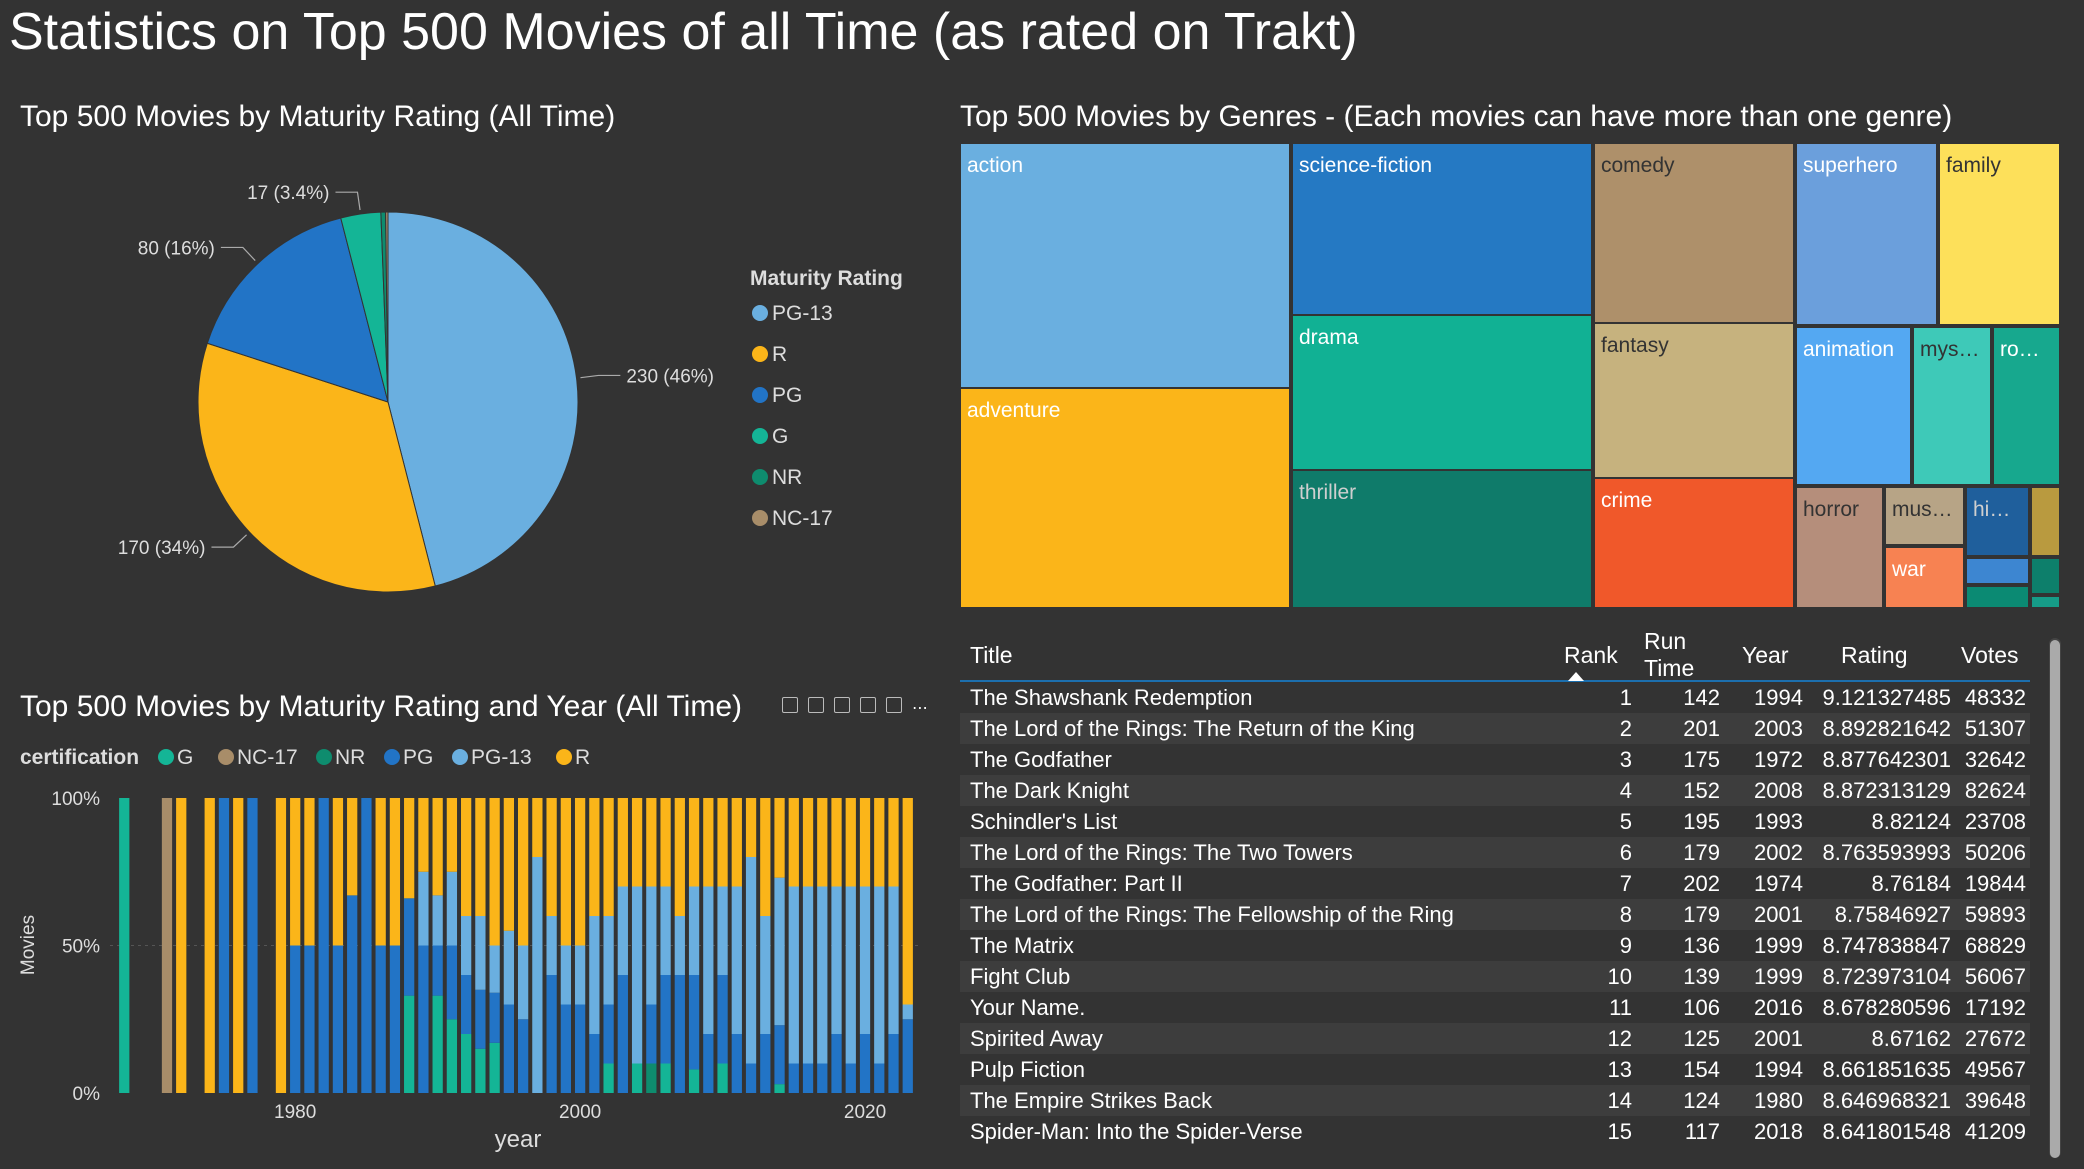  Describe the element at coordinates (309, 872) in the screenshot. I see `bar-segment-1981-r` at that location.